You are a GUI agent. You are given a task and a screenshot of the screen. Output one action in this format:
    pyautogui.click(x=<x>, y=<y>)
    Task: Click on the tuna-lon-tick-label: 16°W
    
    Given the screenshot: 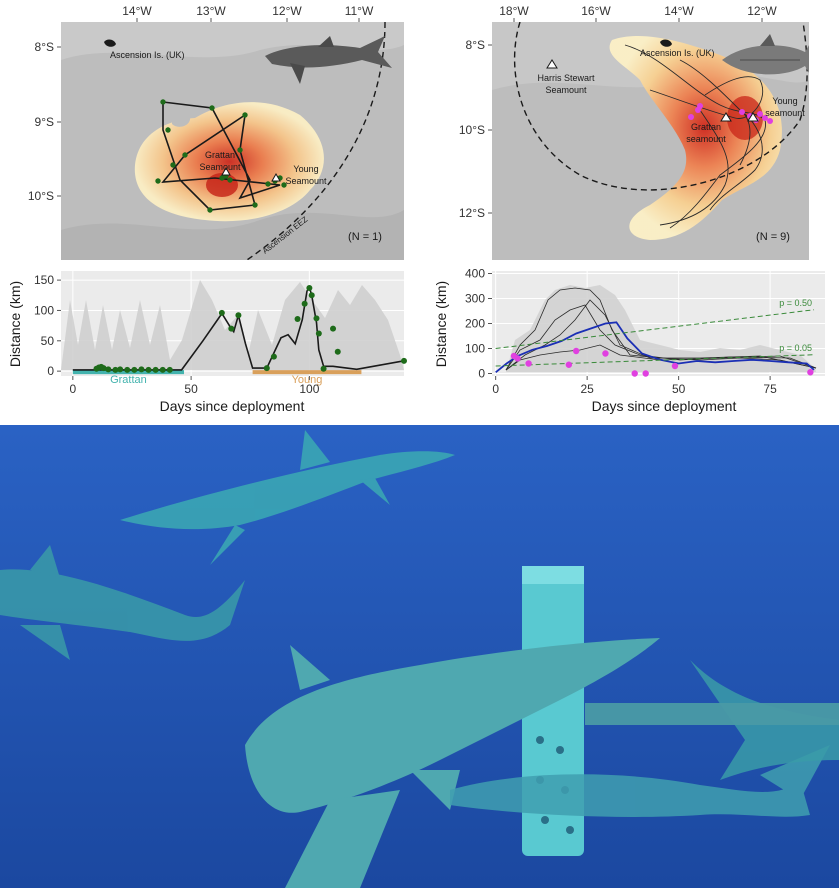 What is the action you would take?
    pyautogui.click(x=596, y=11)
    